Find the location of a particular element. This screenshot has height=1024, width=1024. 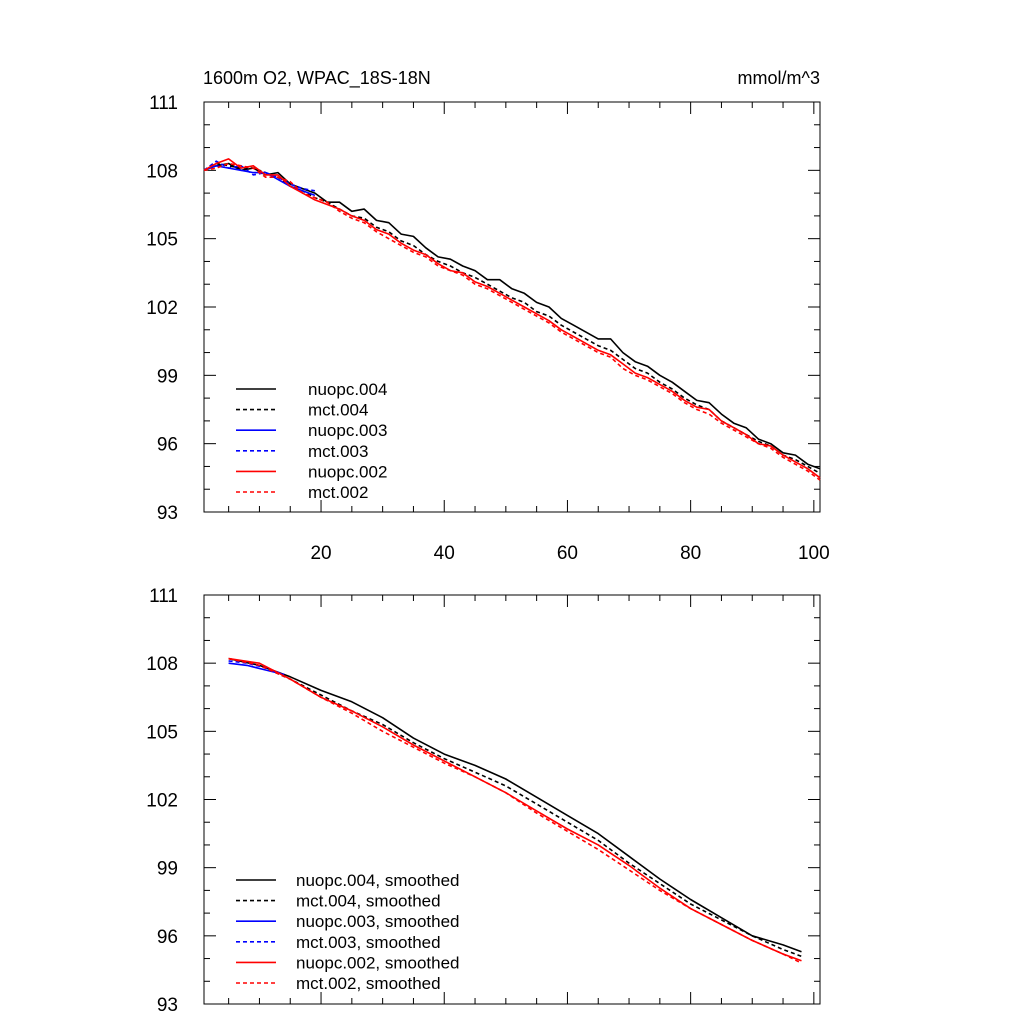

legend-label: nuopc.003 is located at coordinates (347, 430).